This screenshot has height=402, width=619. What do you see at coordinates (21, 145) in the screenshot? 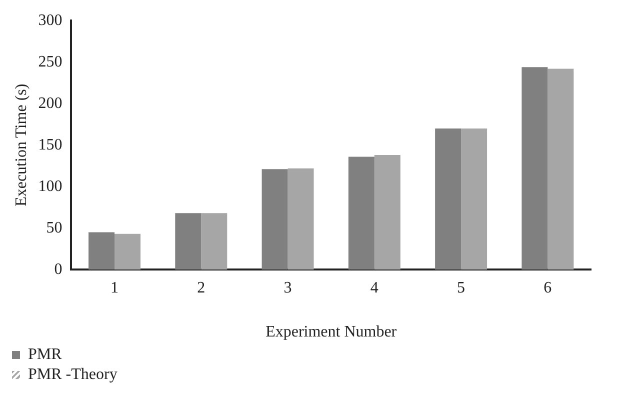
I see `y-axis-title: Execution Time (s)` at bounding box center [21, 145].